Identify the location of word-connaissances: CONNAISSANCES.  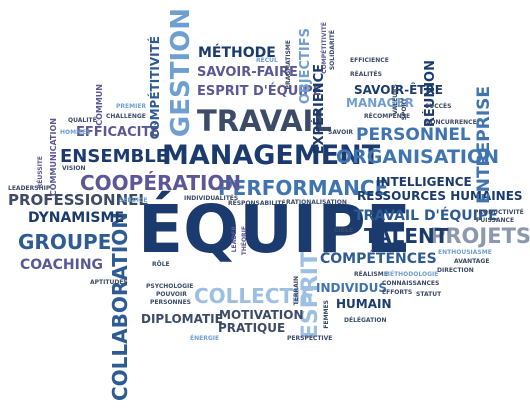
(411, 283).